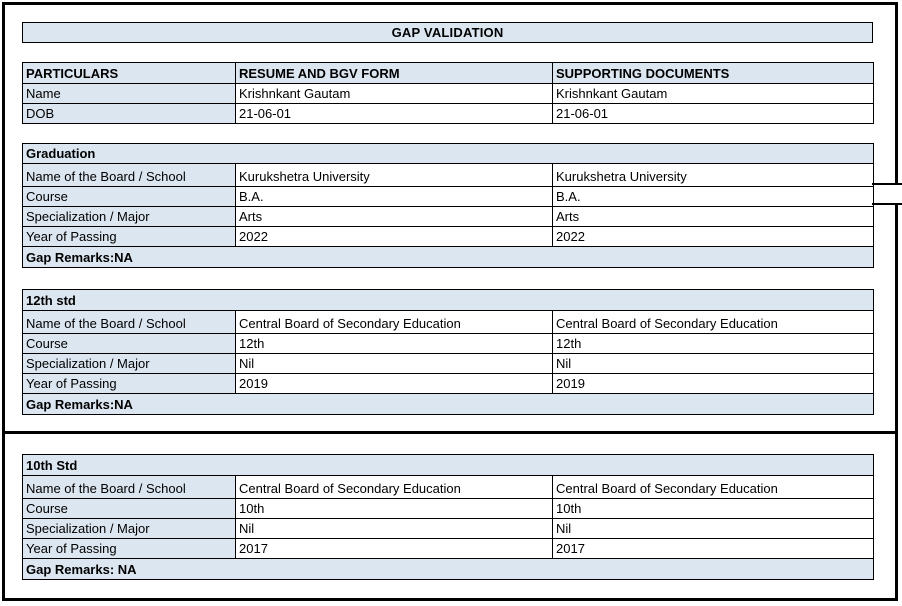 Image resolution: width=902 pixels, height=606 pixels. I want to click on table-row-year: Year of Passing 2022 2022, so click(448, 236).